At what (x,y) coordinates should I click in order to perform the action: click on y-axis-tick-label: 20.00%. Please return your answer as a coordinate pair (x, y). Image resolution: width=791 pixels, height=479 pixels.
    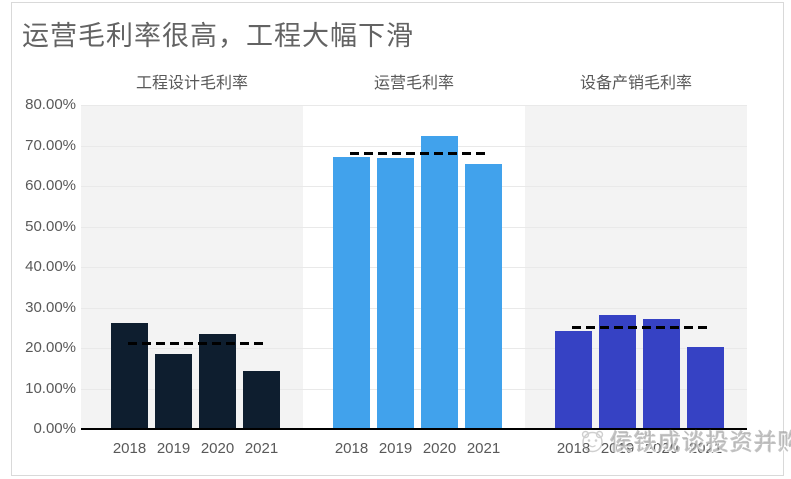
    Looking at the image, I should click on (50, 347).